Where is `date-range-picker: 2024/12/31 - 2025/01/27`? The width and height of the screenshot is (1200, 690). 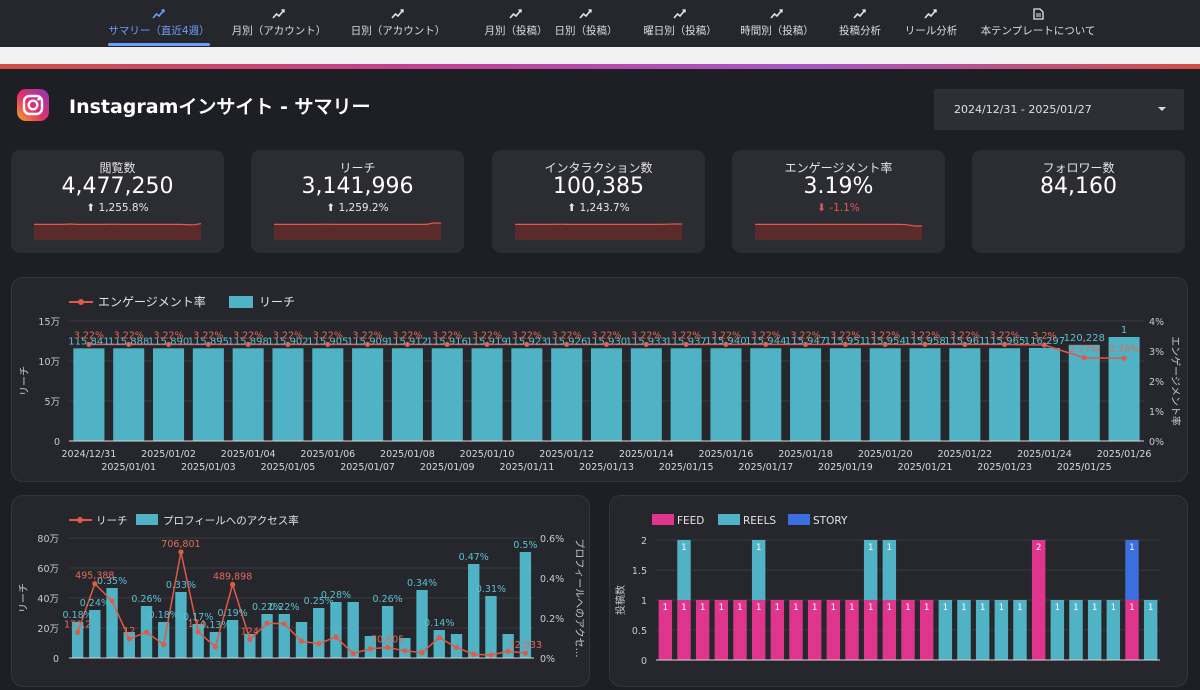
date-range-picker: 2024/12/31 - 2025/01/27 is located at coordinates (1059, 109).